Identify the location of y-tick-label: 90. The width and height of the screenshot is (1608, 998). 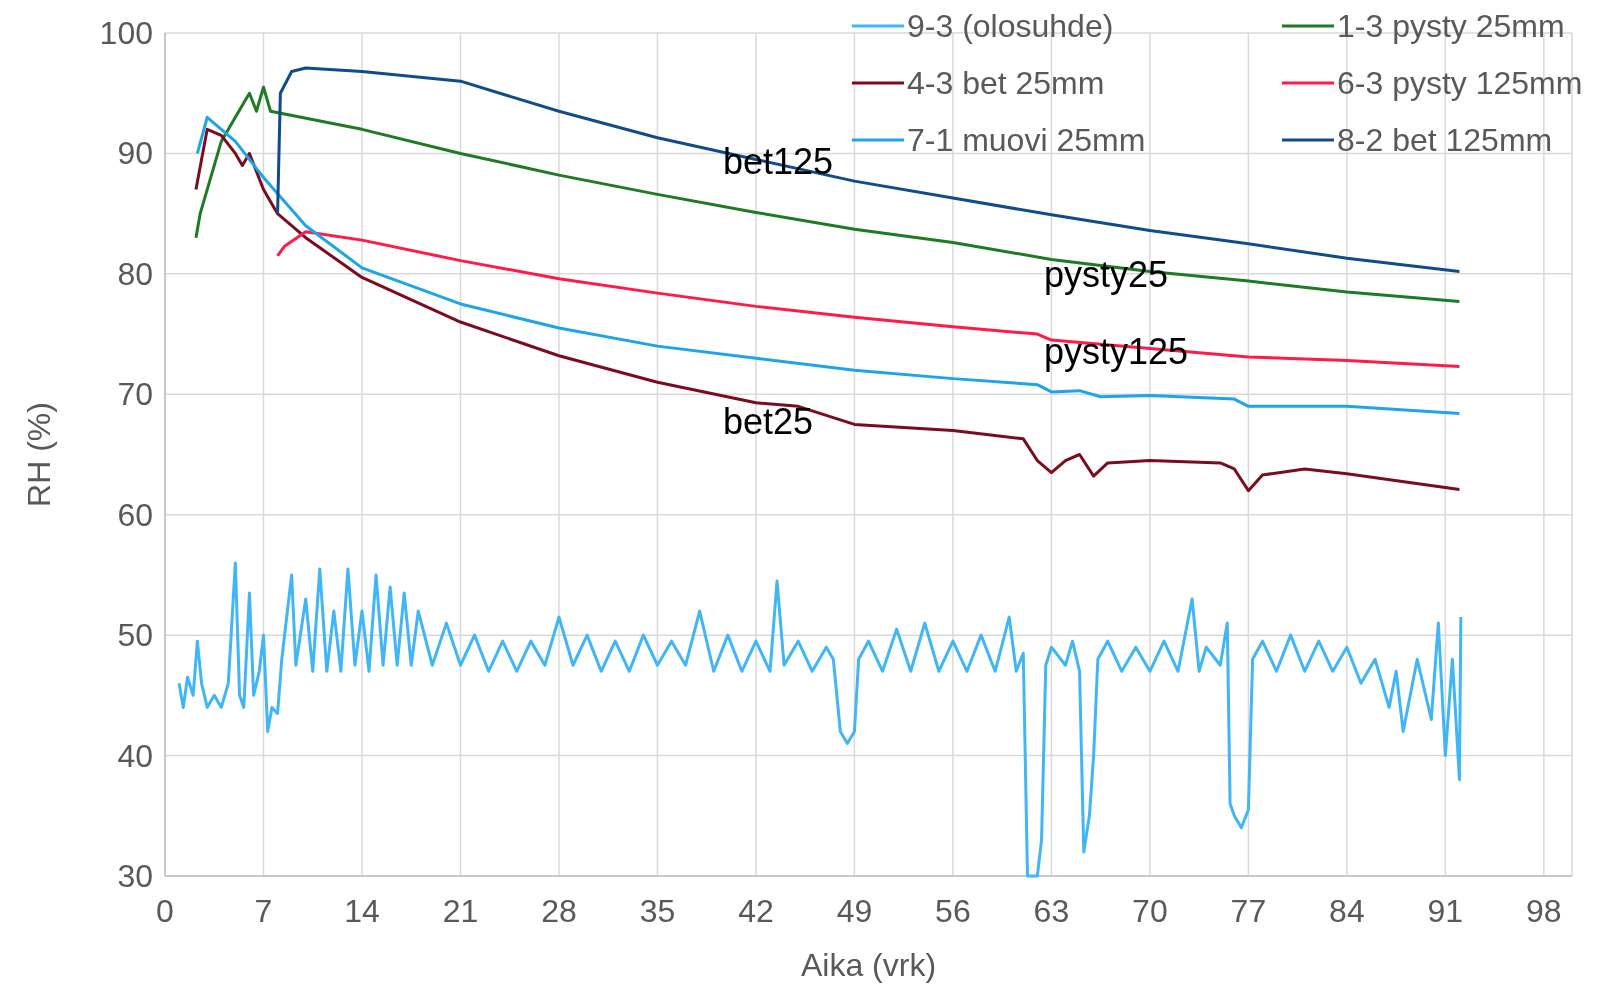
(135, 153).